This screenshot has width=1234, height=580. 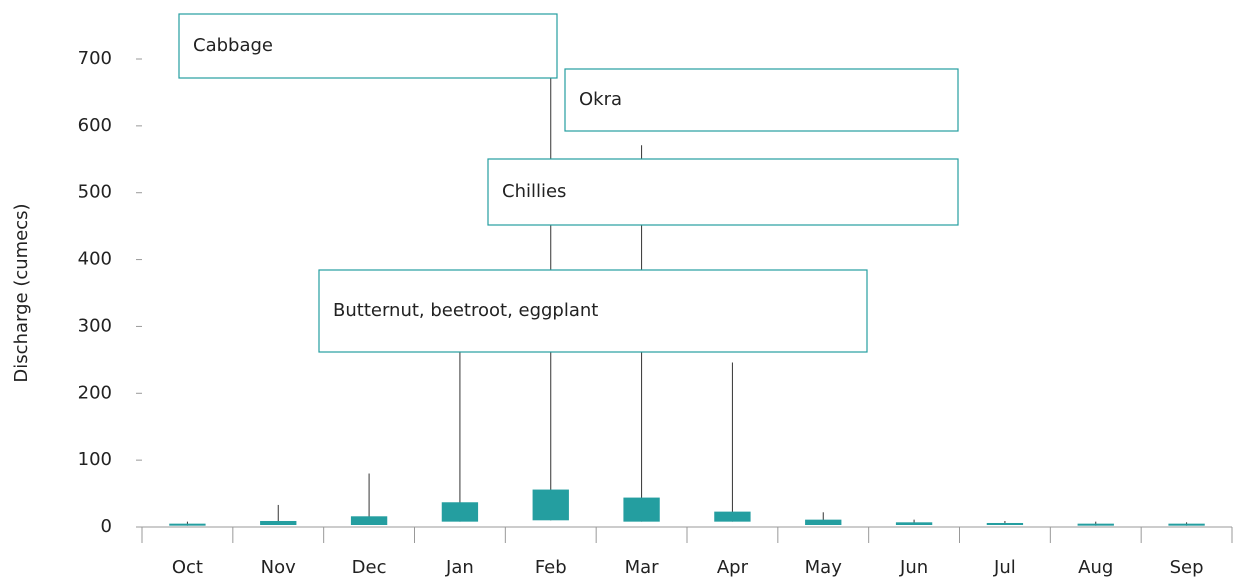 I want to click on annotation: Butternut, beetroot, eggplant, so click(x=593, y=311).